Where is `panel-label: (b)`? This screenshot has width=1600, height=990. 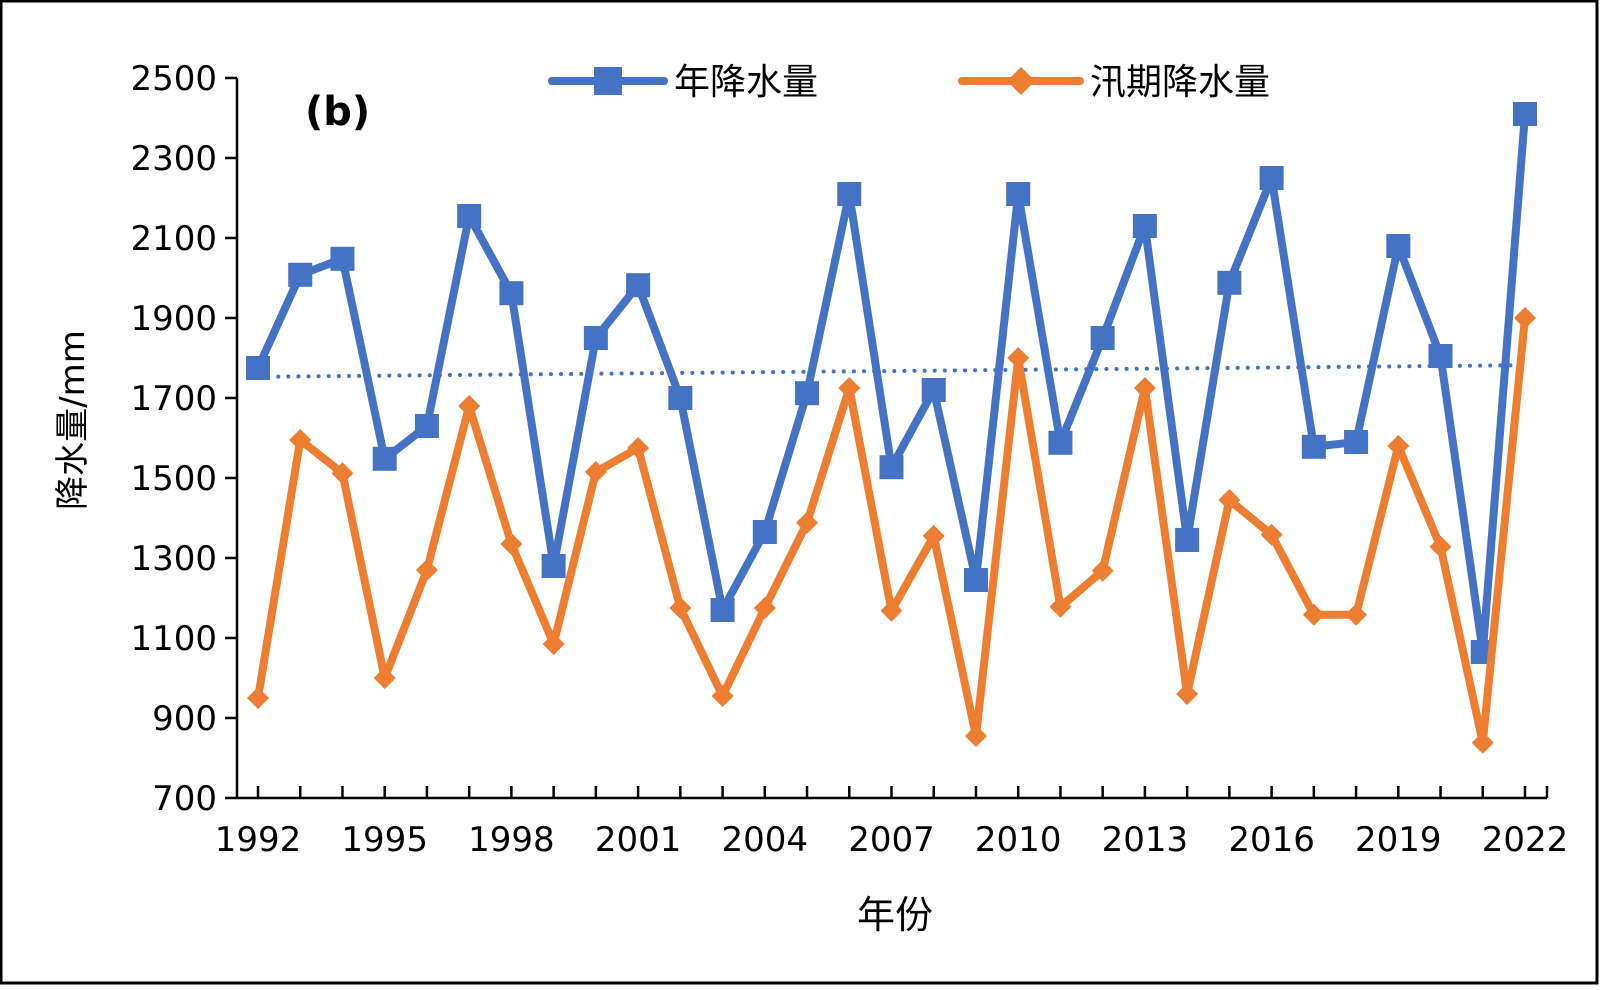
panel-label: (b) is located at coordinates (337, 112).